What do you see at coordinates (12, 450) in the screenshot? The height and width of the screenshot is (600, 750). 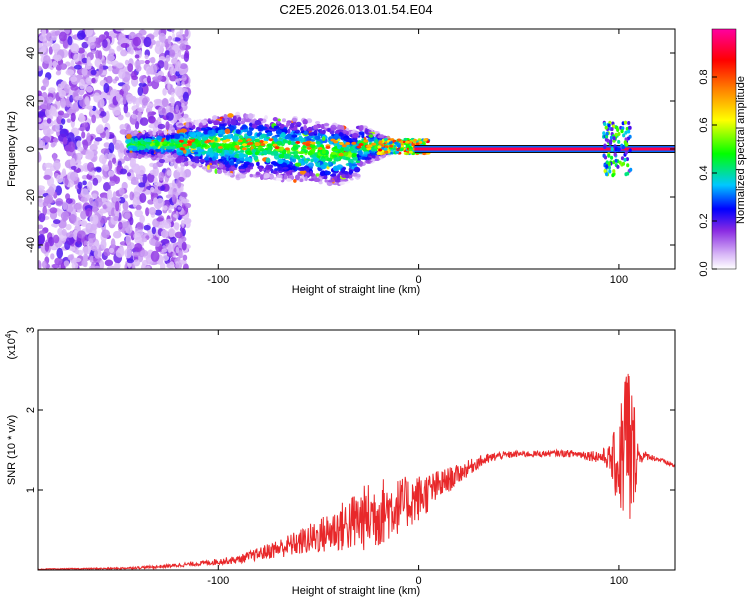 I see `snr-ylabel: SNR (10 * v/v)` at bounding box center [12, 450].